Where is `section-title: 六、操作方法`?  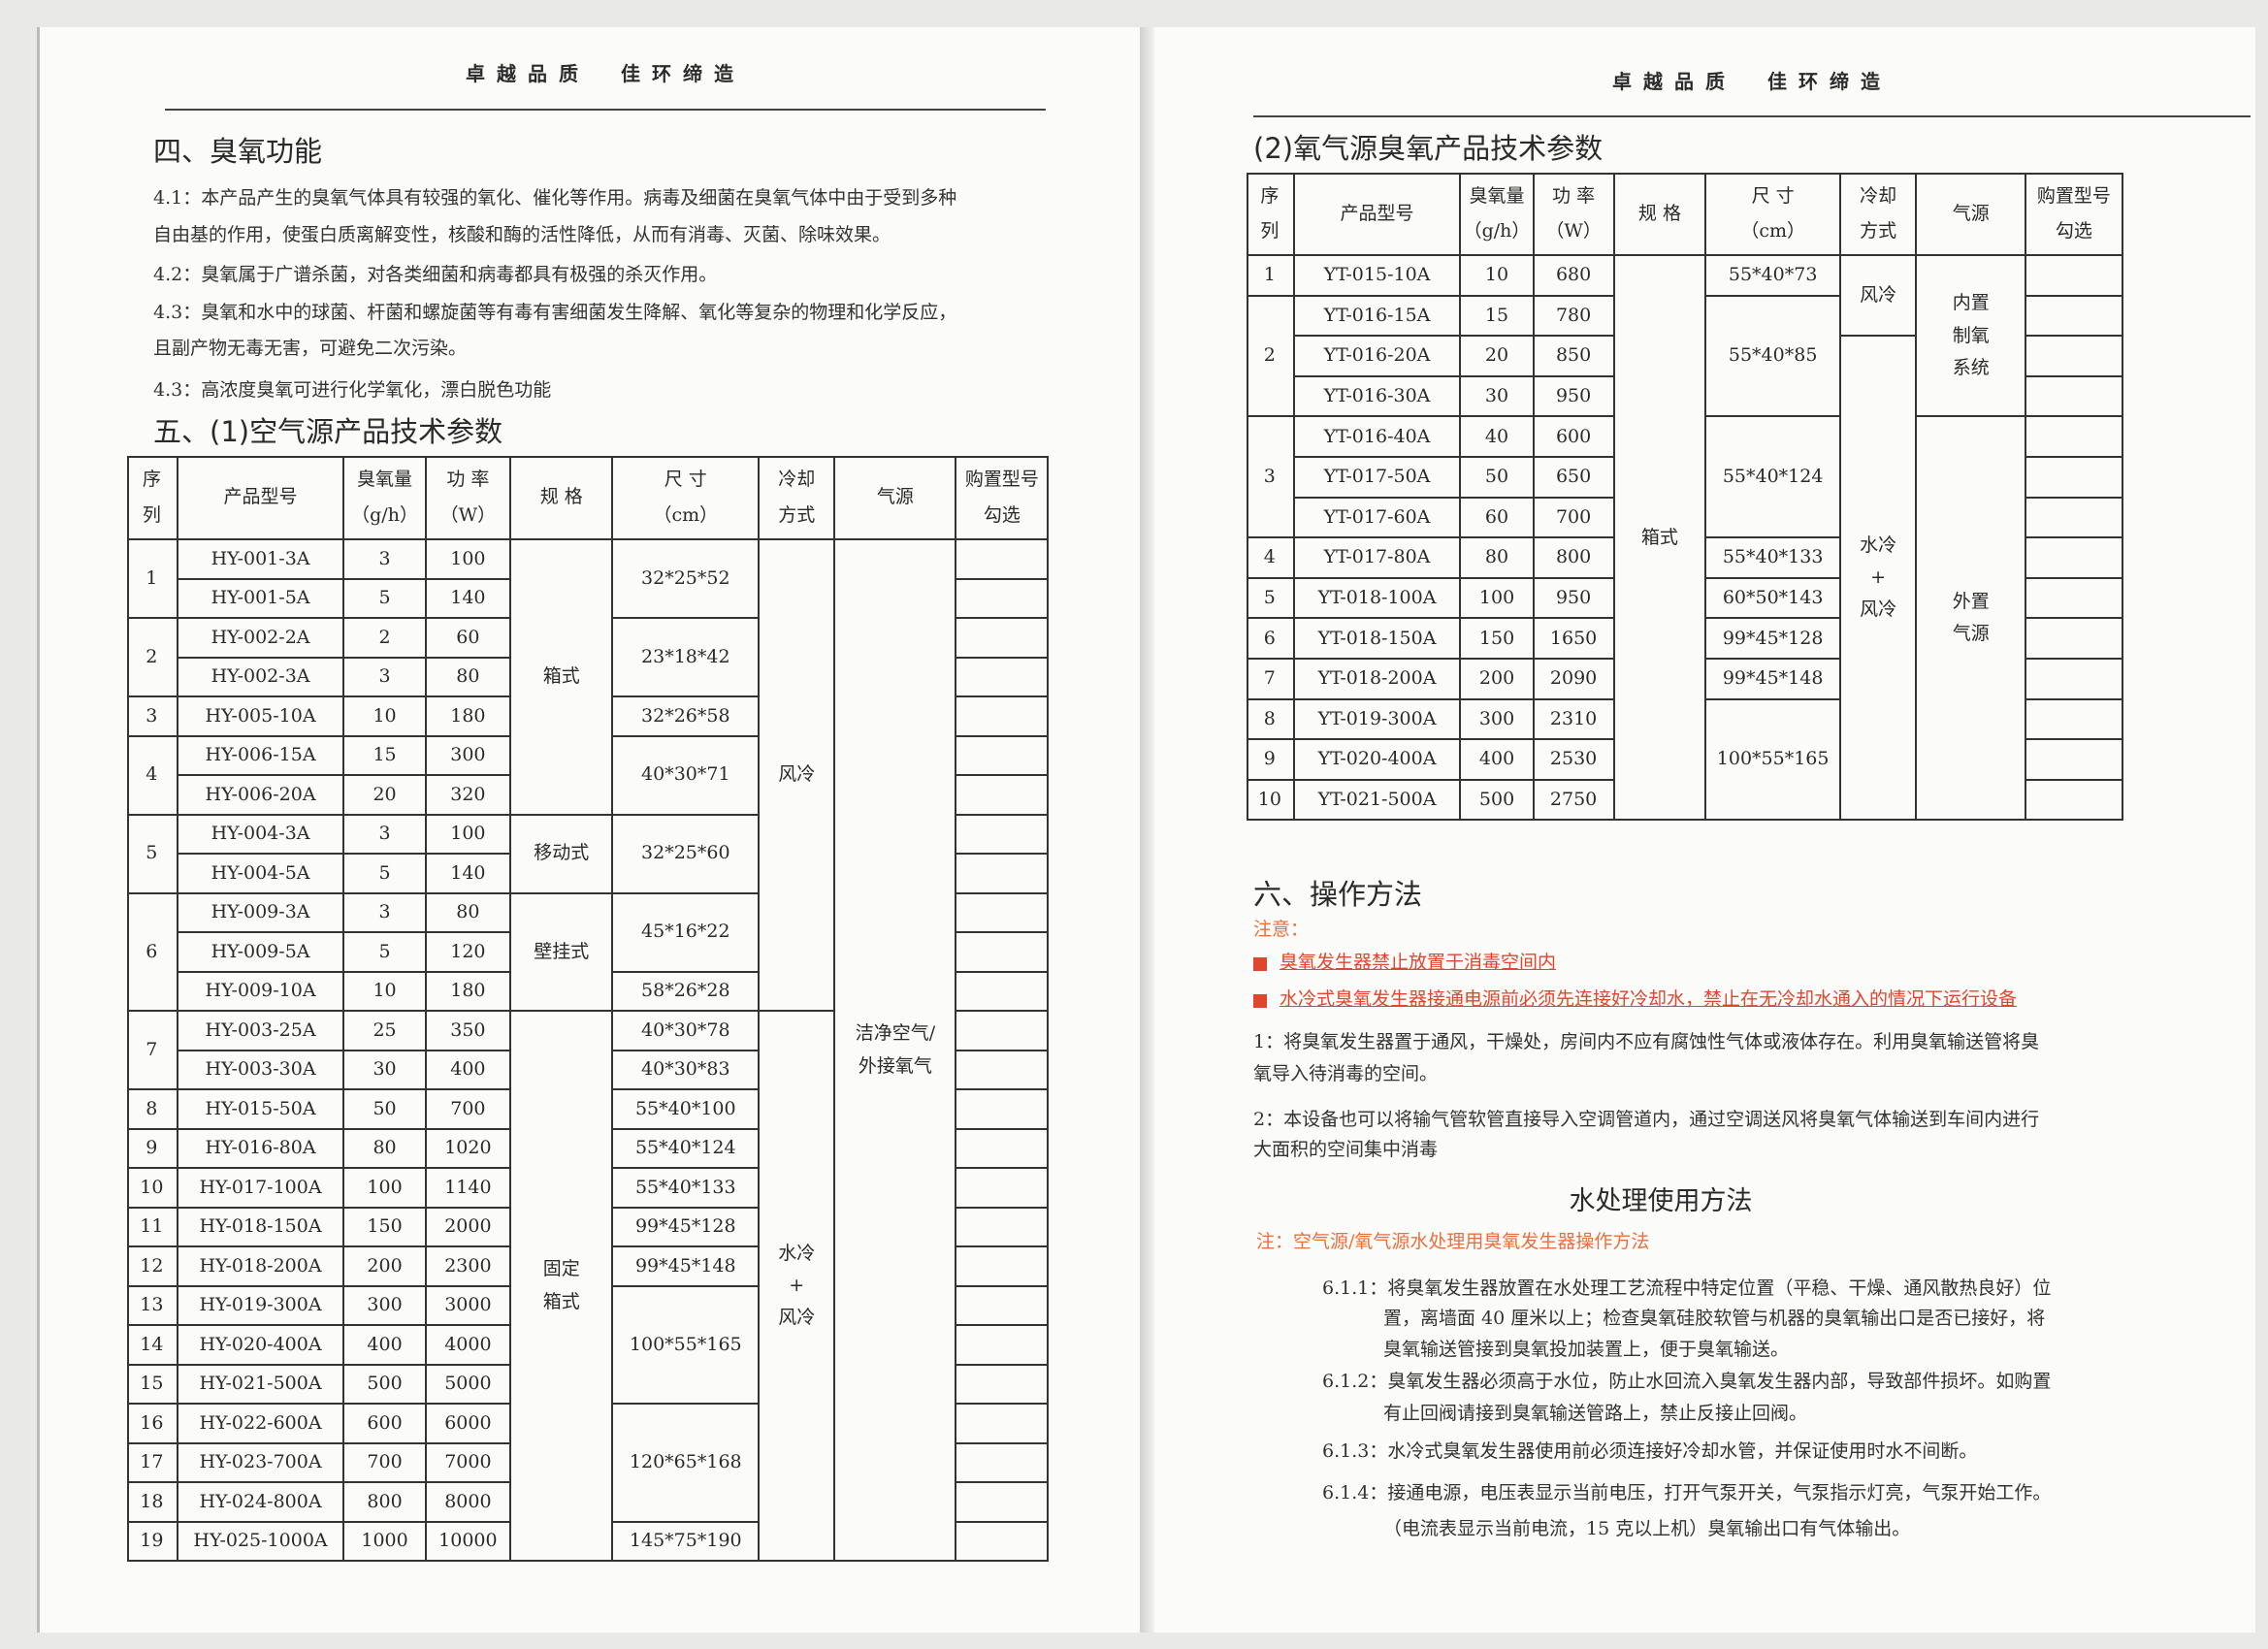
section-title: 六、操作方法 is located at coordinates (1338, 894).